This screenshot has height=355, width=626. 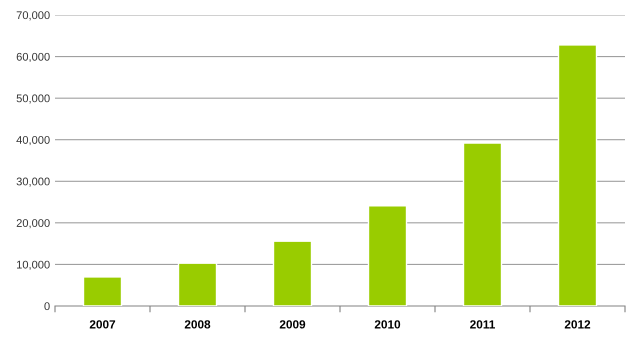 I want to click on x-tick-label: 2009, so click(x=293, y=324).